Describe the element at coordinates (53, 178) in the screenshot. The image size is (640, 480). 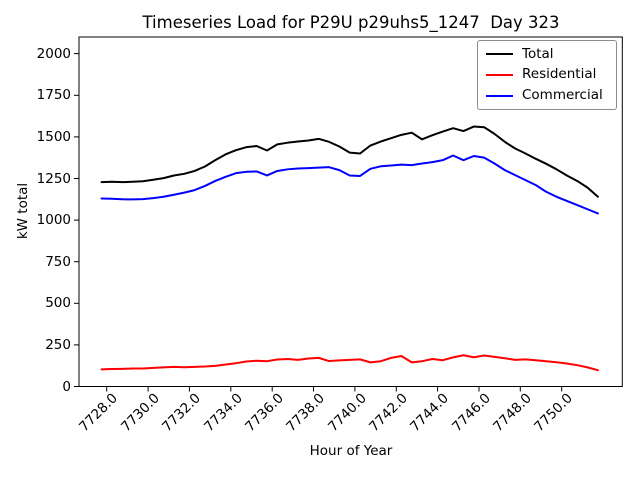
I see `y-tick-label: 1250` at that location.